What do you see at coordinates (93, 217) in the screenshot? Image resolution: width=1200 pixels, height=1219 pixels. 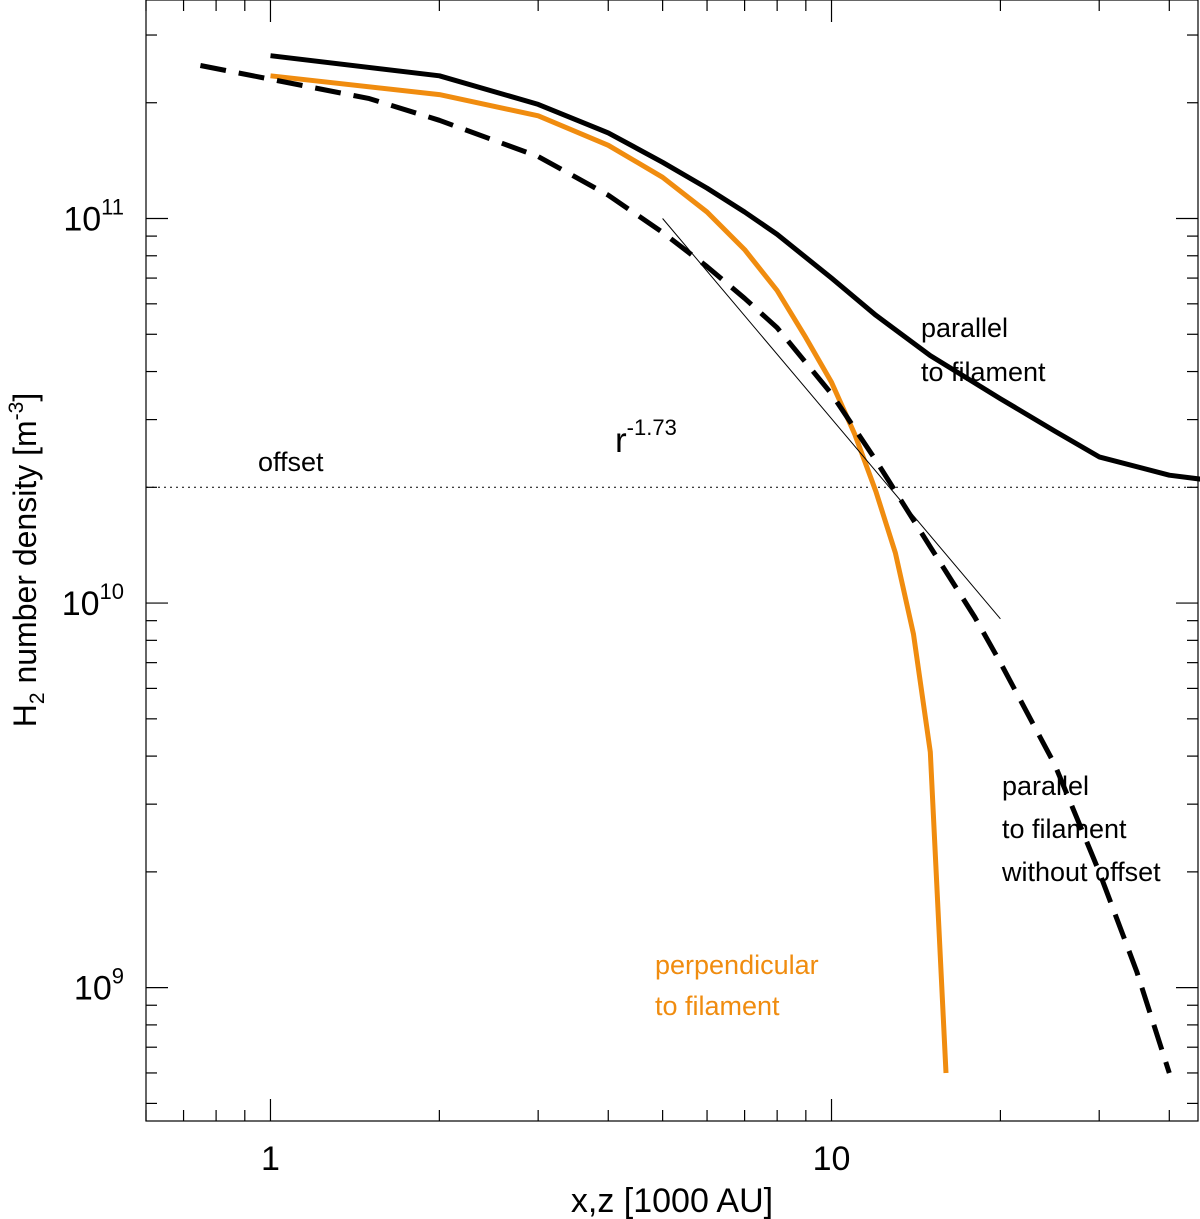 I see `y-tick-label: 1011` at bounding box center [93, 217].